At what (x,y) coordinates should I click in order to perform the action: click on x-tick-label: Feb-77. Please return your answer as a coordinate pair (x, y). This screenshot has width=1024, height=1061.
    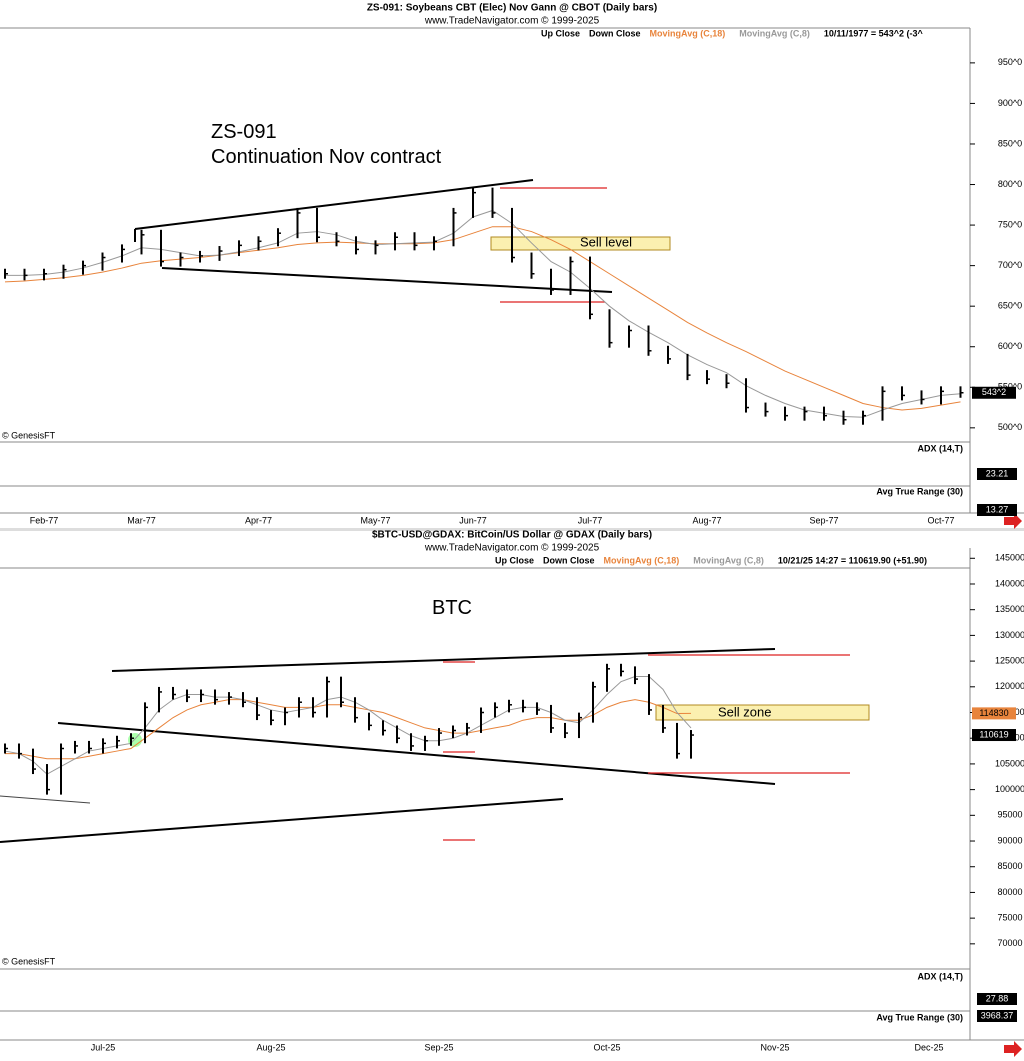
    Looking at the image, I should click on (44, 520).